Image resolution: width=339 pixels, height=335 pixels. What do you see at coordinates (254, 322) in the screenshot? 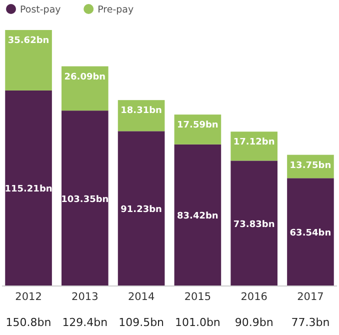
I see `total-label: 90.9bn` at bounding box center [254, 322].